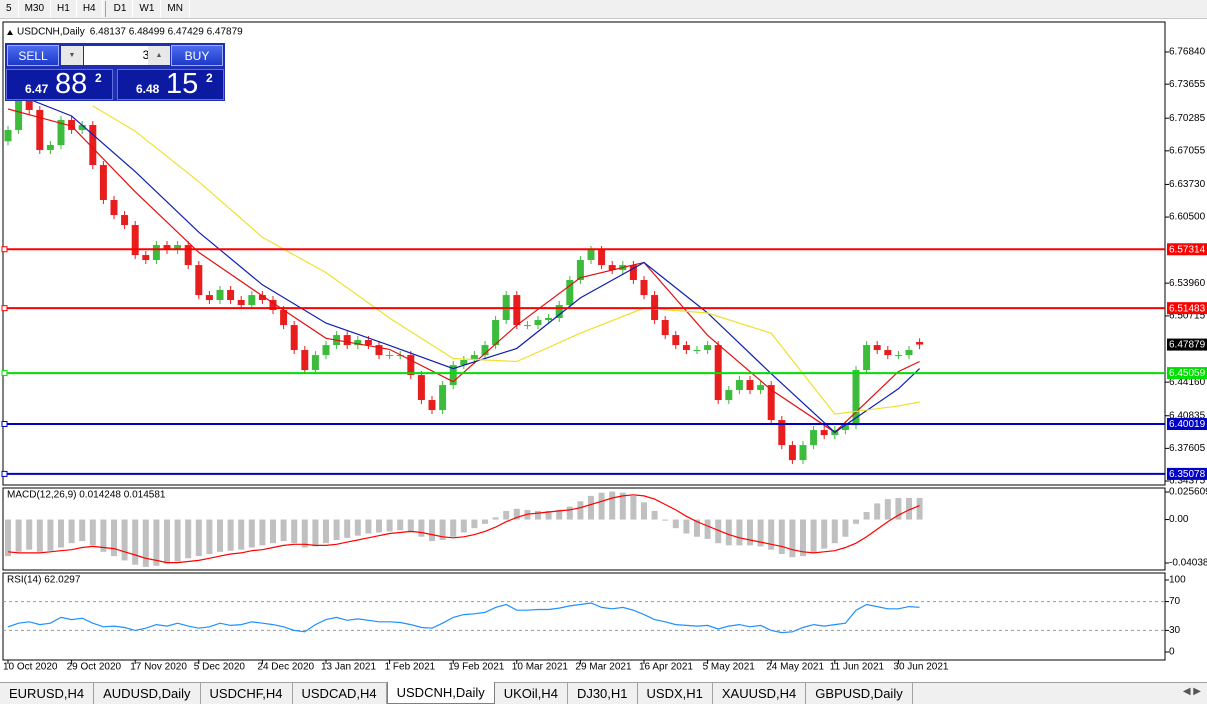 The image size is (1207, 704). What do you see at coordinates (1187, 448) in the screenshot?
I see `y-tick-label: 6.37605` at bounding box center [1187, 448].